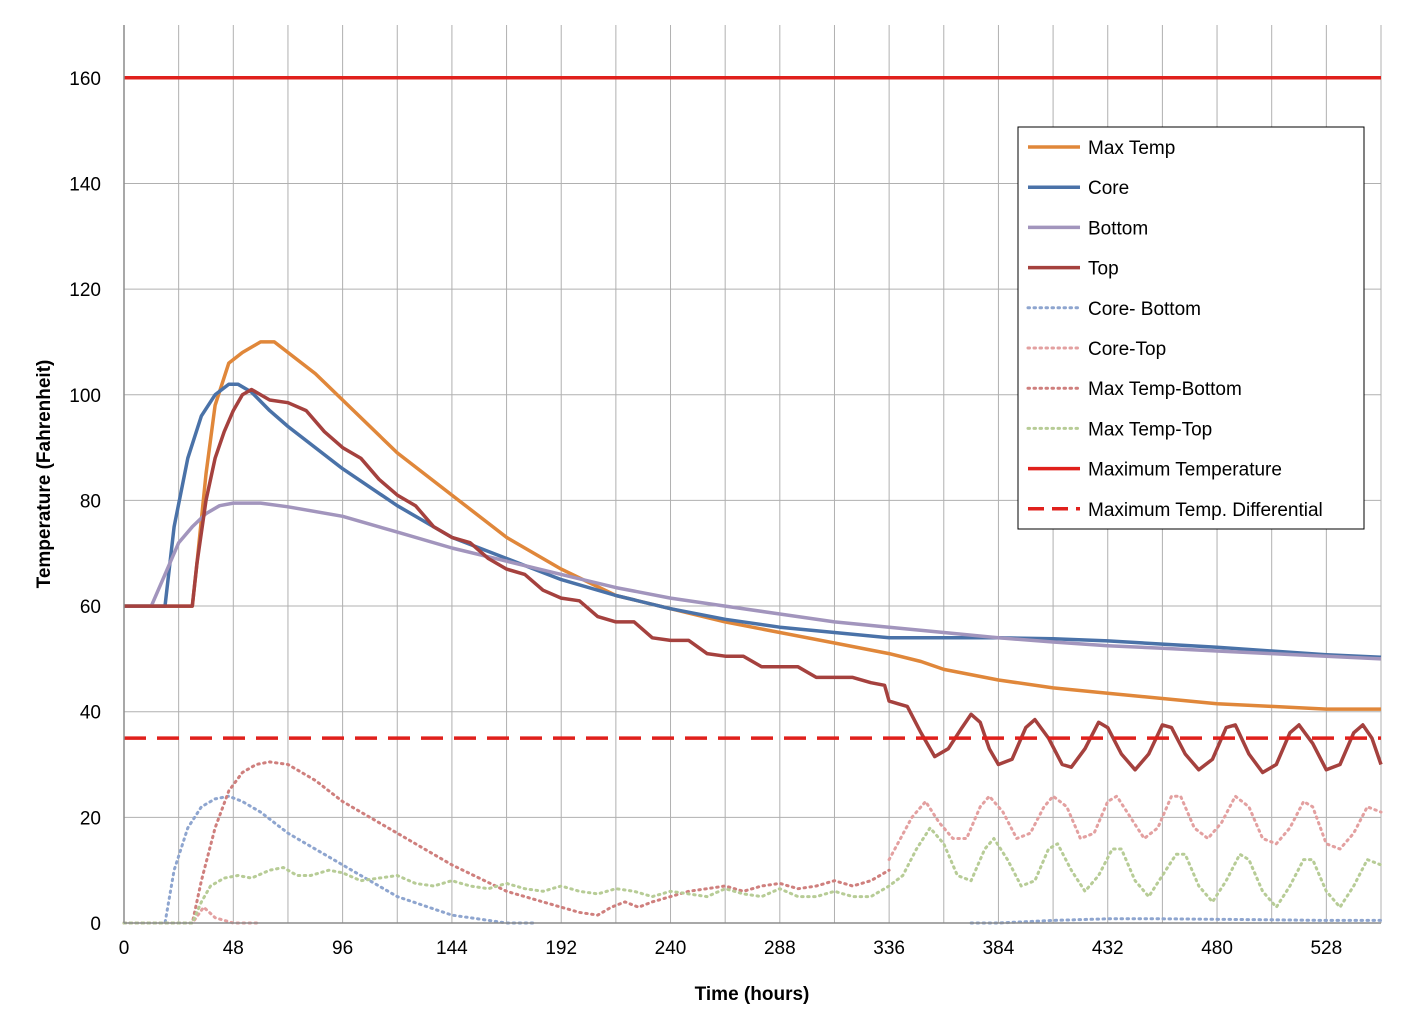 This screenshot has height=1033, width=1423. I want to click on x-axis-title: Time (hours), so click(752, 994).